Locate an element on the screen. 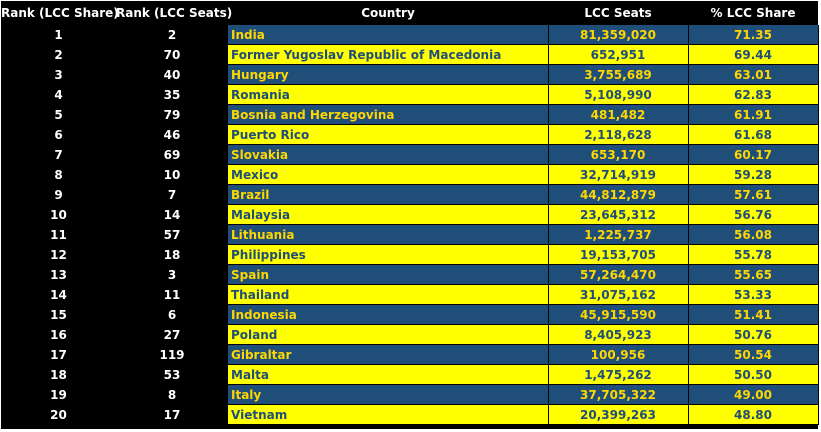  rank-share-cell: 11 is located at coordinates (58, 234).